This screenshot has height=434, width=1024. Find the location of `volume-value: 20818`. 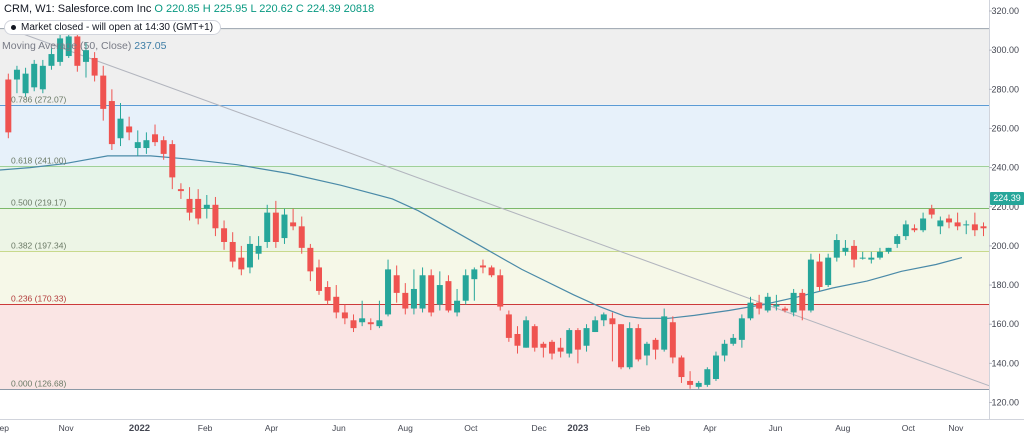

volume-value: 20818 is located at coordinates (359, 9).